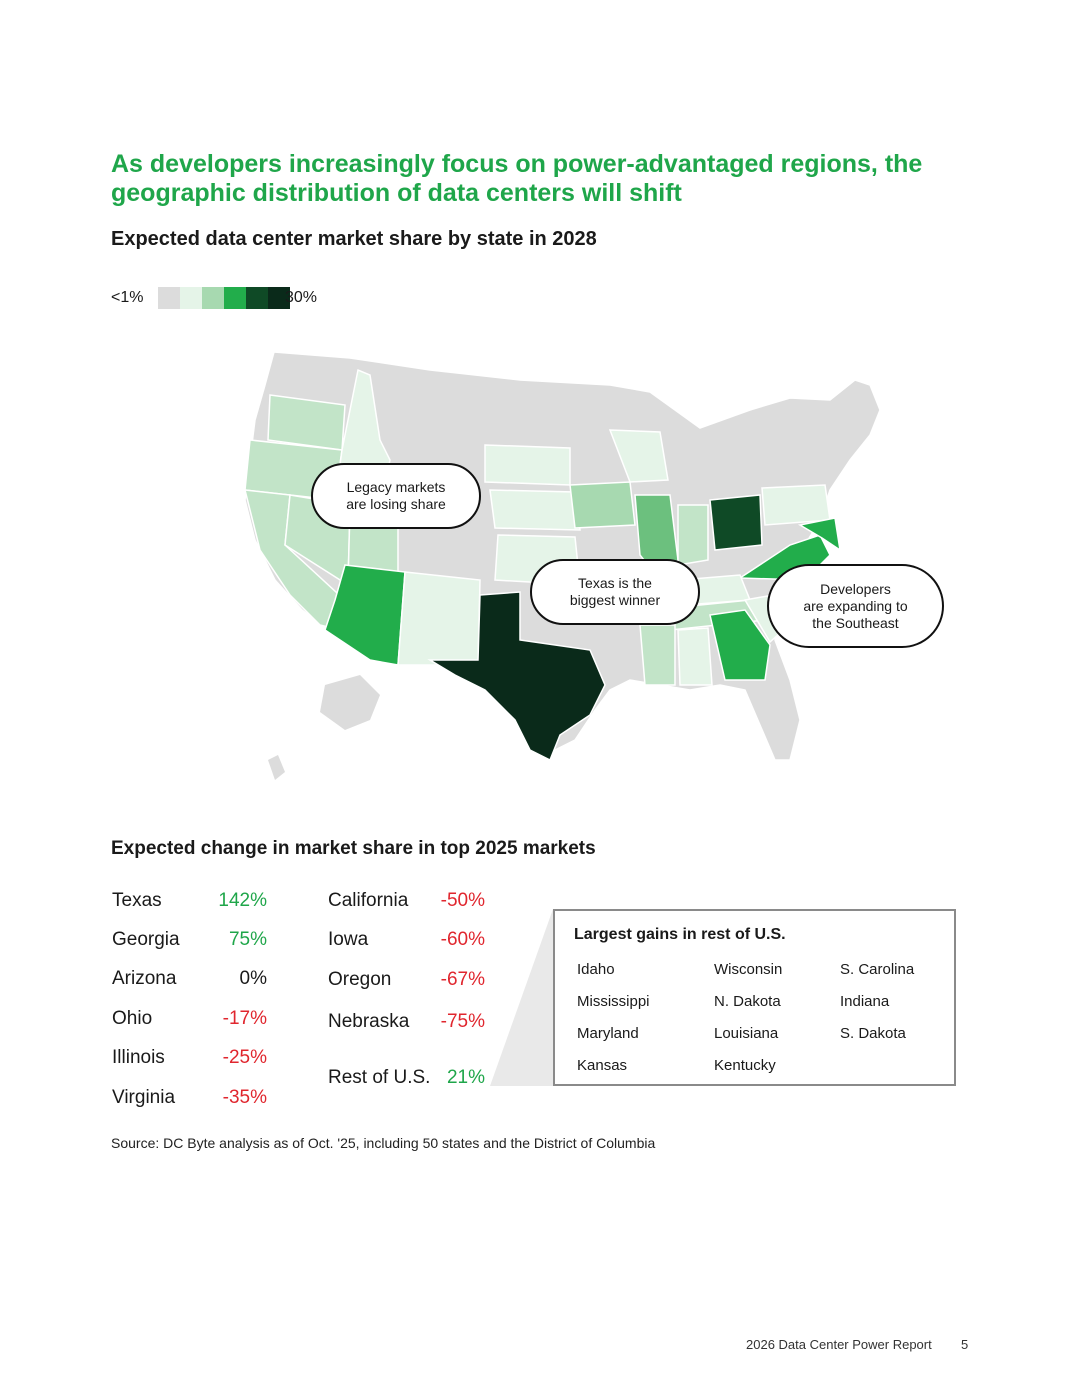 The image size is (1080, 1398). I want to click on callout-line: the Southeast, so click(855, 622).